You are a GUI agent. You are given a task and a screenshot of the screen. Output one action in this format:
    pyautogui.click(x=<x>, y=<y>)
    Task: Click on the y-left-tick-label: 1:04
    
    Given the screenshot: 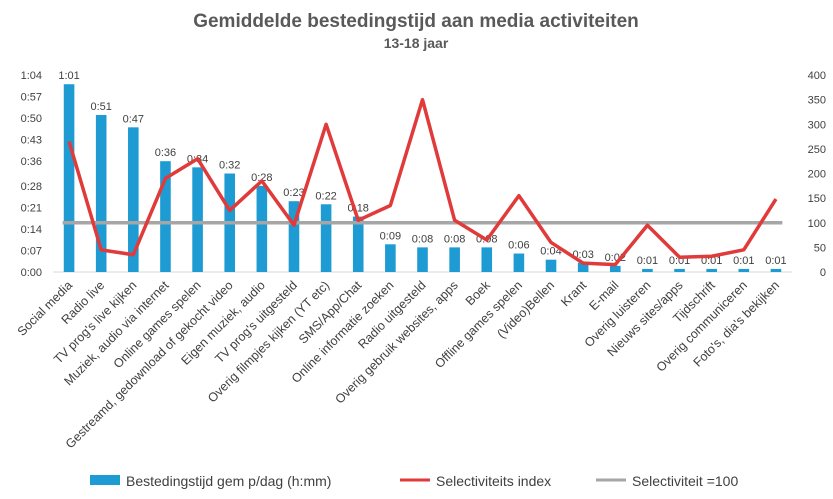 What is the action you would take?
    pyautogui.click(x=31, y=76)
    